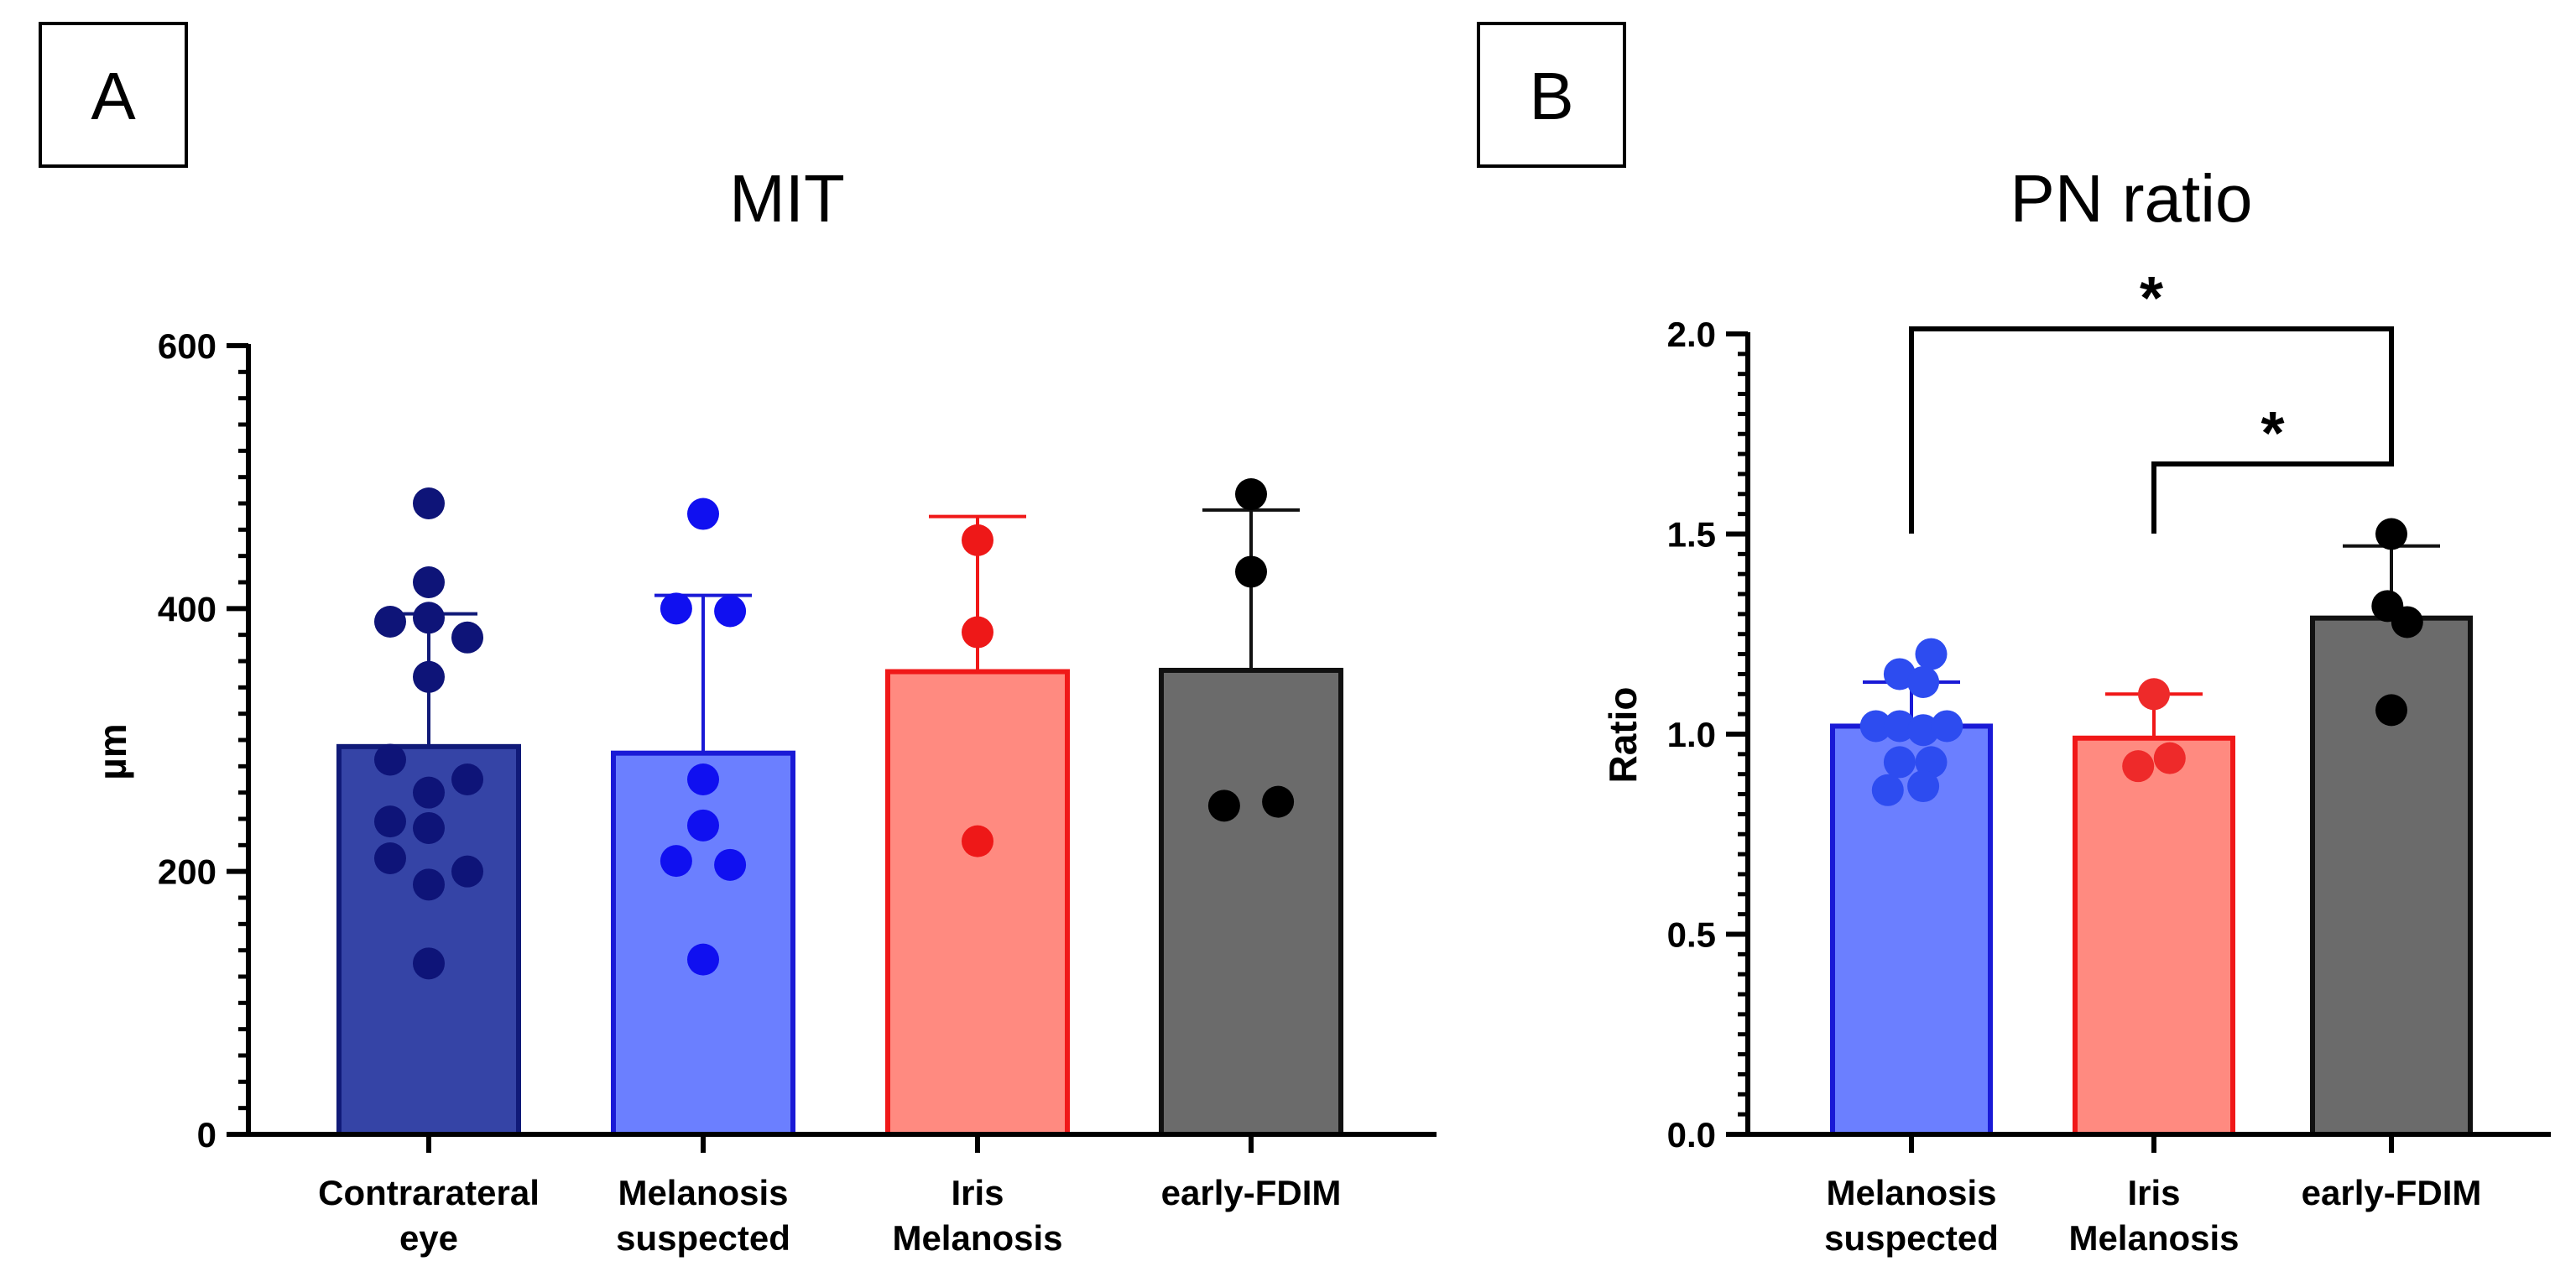  I want to click on panel-a-label-box, so click(113, 95).